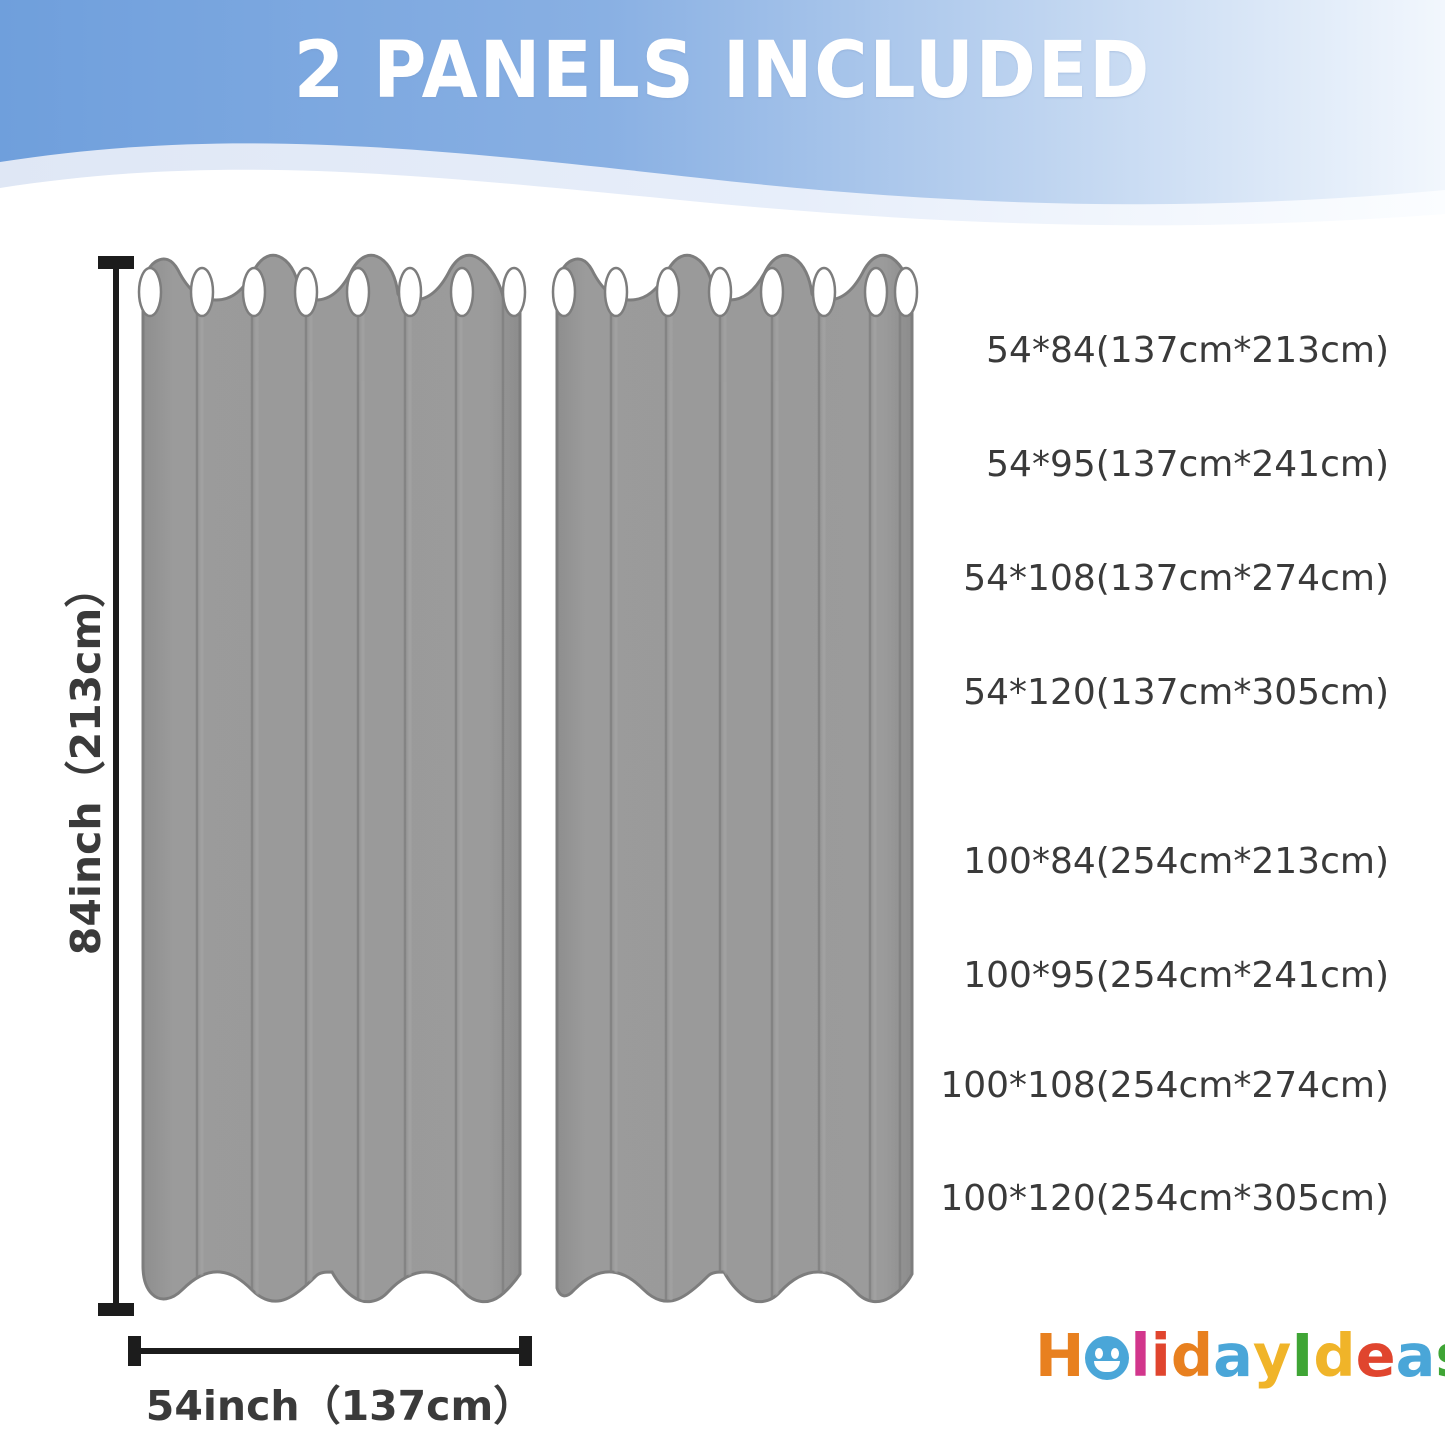 Image resolution: width=1445 pixels, height=1432 pixels. I want to click on brand-logo: HlidayIdeas®, so click(1240, 1355).